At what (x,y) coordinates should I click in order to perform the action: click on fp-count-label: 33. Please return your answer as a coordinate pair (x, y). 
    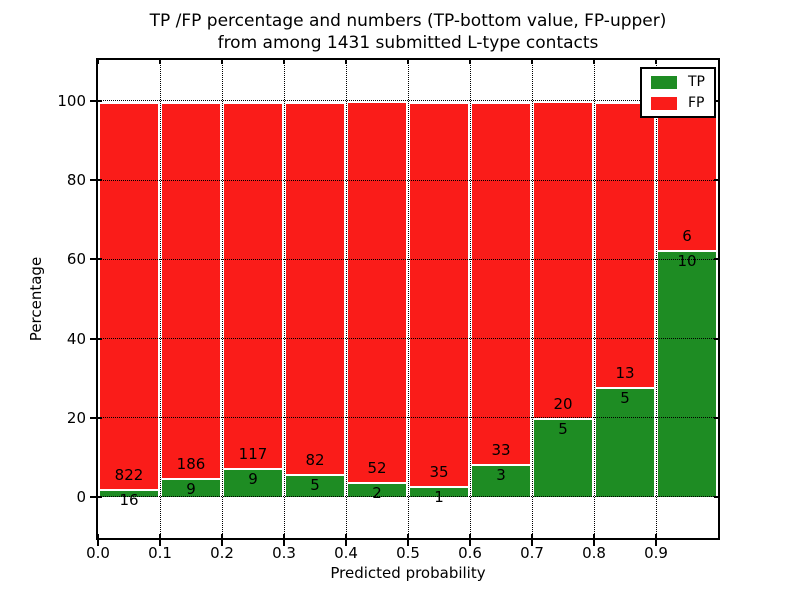
    Looking at the image, I should click on (501, 449).